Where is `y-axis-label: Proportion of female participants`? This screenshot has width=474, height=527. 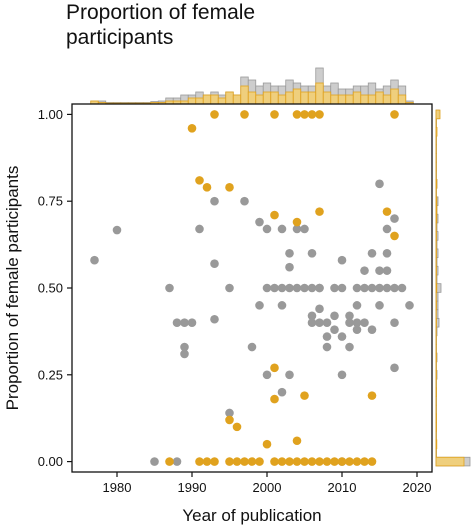
y-axis-label: Proportion of female participants is located at coordinates (12, 288).